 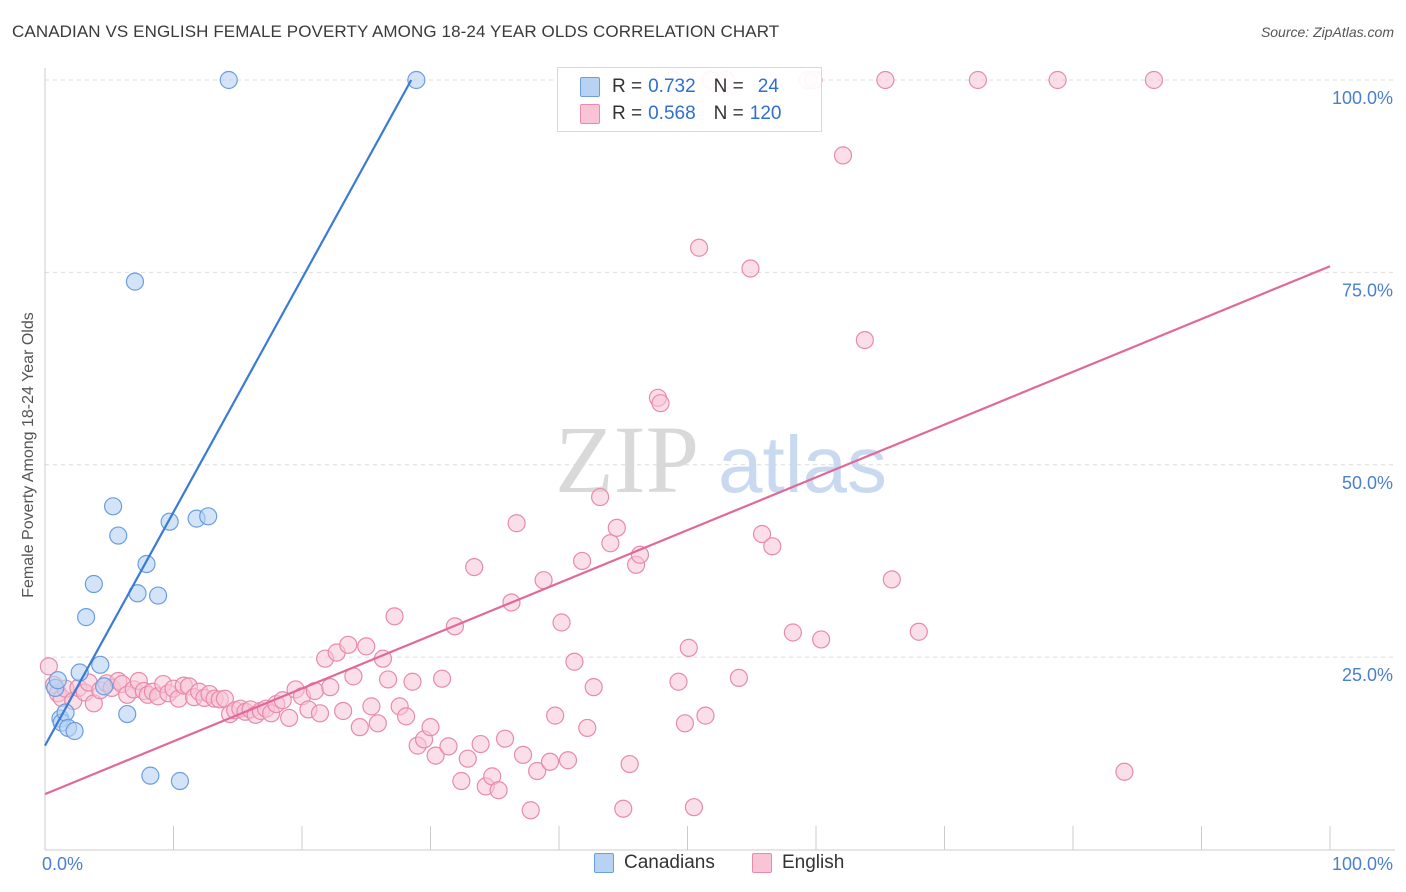 What do you see at coordinates (672, 113) in the screenshot?
I see `legend-r-value: 0.568` at bounding box center [672, 113].